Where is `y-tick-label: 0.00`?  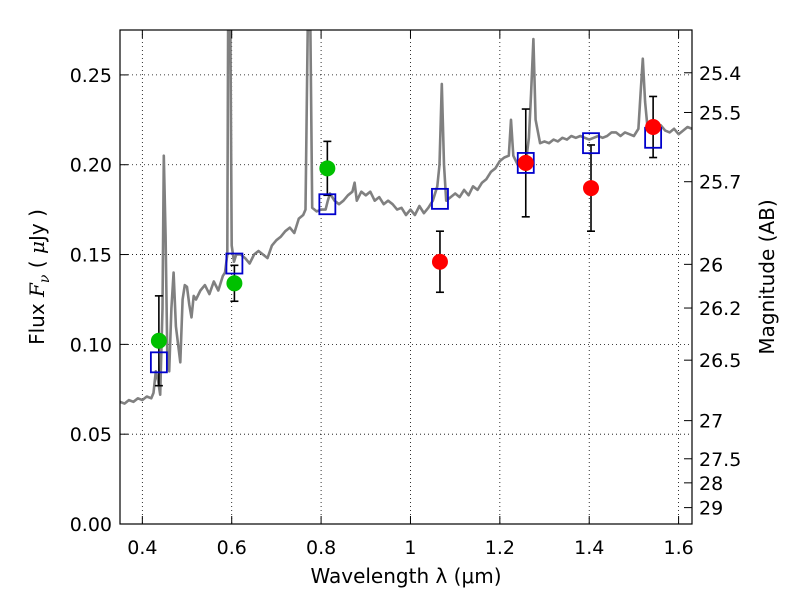
y-tick-label: 0.00 is located at coordinates (91, 525).